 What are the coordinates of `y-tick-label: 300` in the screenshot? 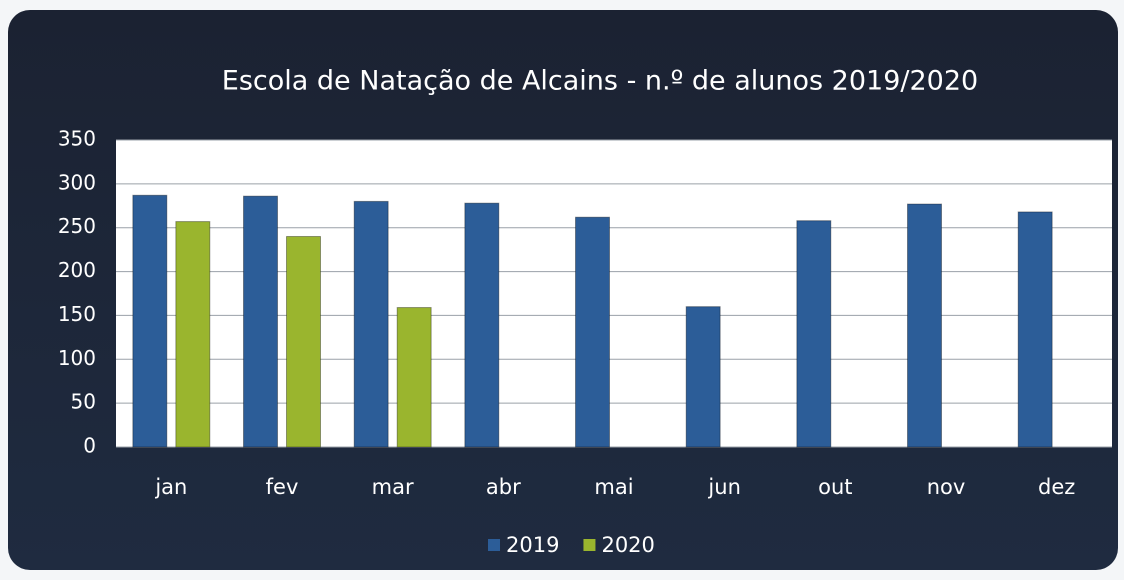 It's located at (77, 182).